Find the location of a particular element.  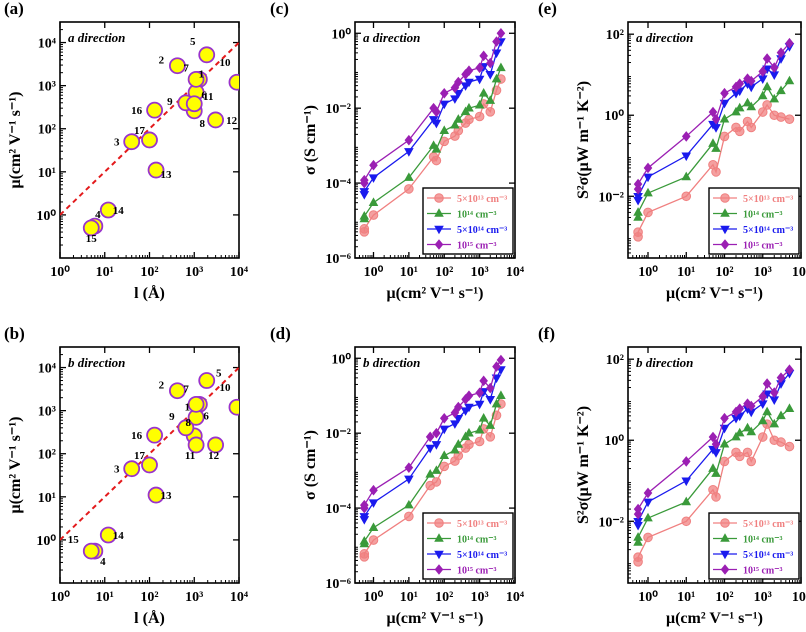

point-label: 2 is located at coordinates (162, 61).